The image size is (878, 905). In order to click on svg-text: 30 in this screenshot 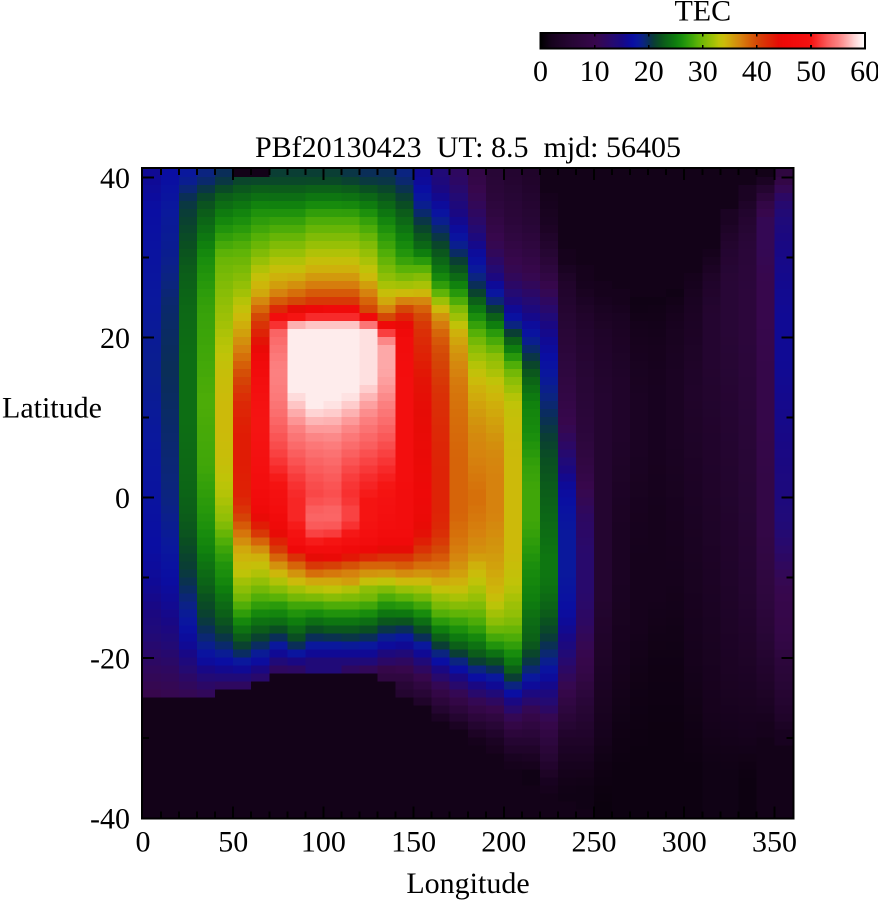, I will do `click(703, 71)`.